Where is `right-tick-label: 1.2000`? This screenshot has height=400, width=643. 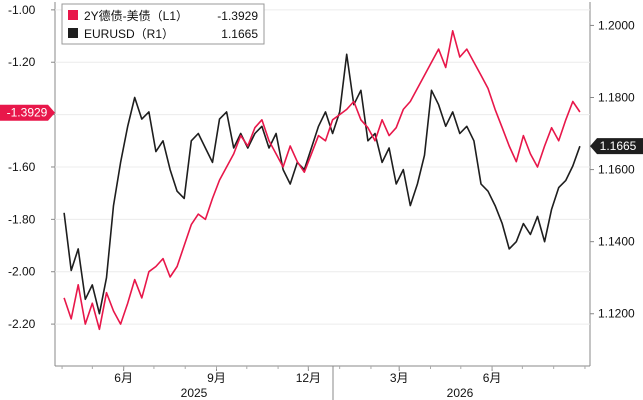
right-tick-label: 1.2000 is located at coordinates (616, 25).